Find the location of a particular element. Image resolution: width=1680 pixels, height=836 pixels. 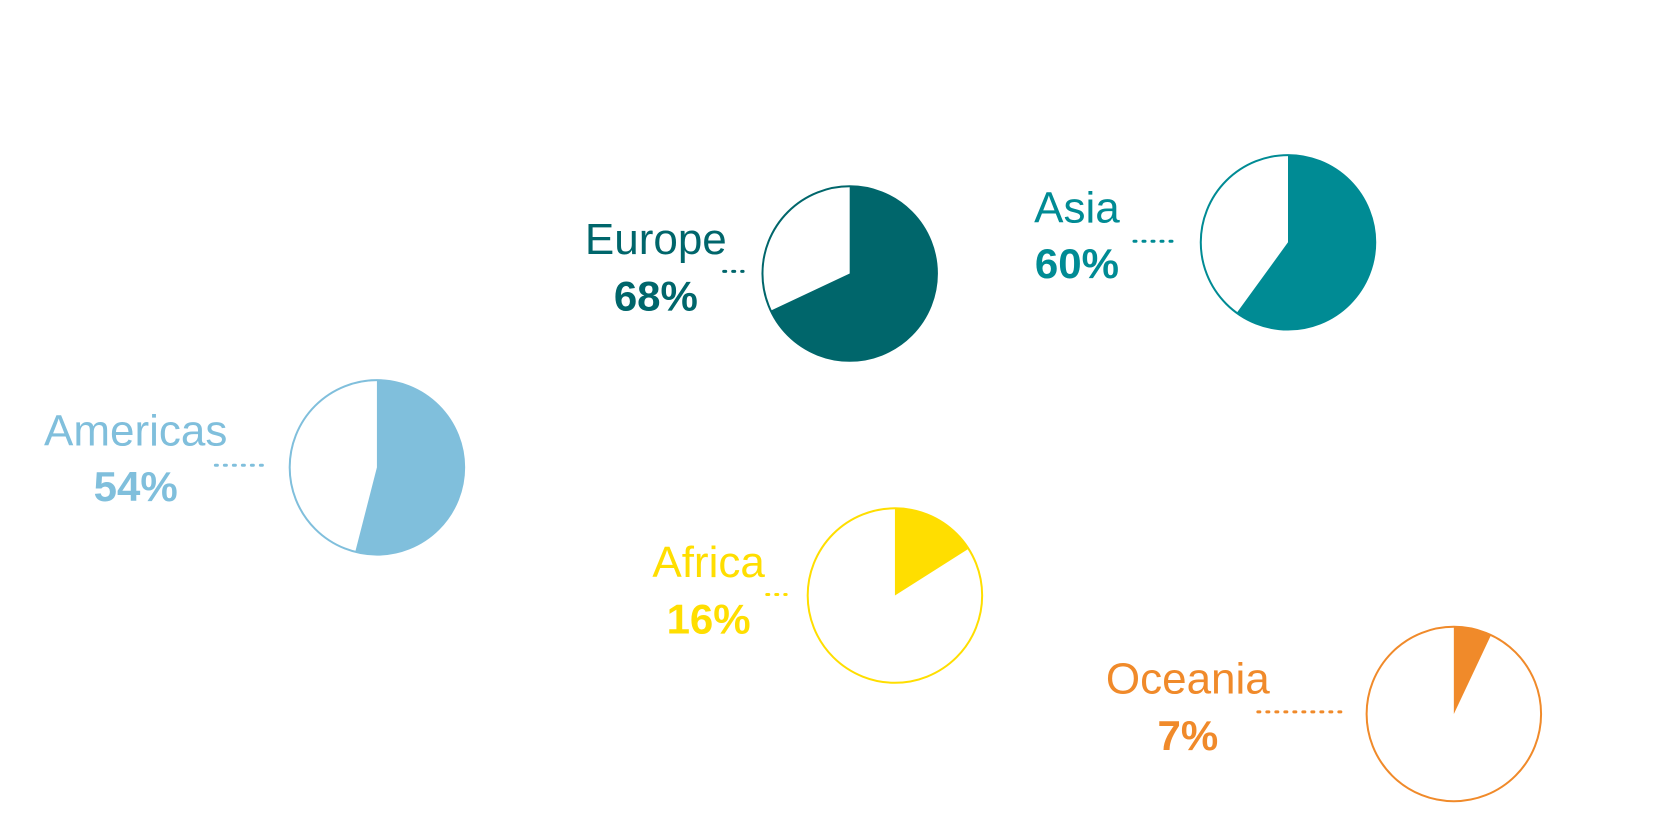

value-label: 7% is located at coordinates (1187, 735).